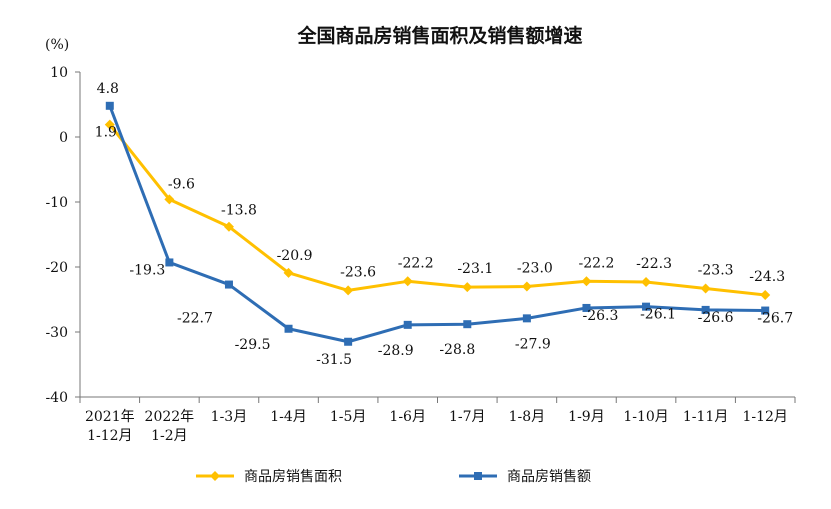  What do you see at coordinates (56, 333) in the screenshot?
I see `y-tick-label: -30` at bounding box center [56, 333].